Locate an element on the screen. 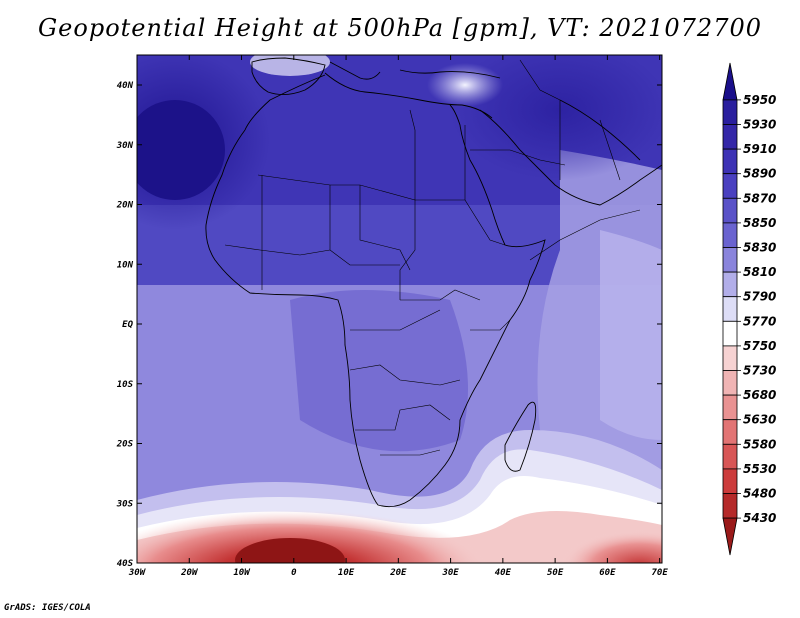 The height and width of the screenshot is (618, 800). lon-tick-label: 50E is located at coordinates (555, 573).